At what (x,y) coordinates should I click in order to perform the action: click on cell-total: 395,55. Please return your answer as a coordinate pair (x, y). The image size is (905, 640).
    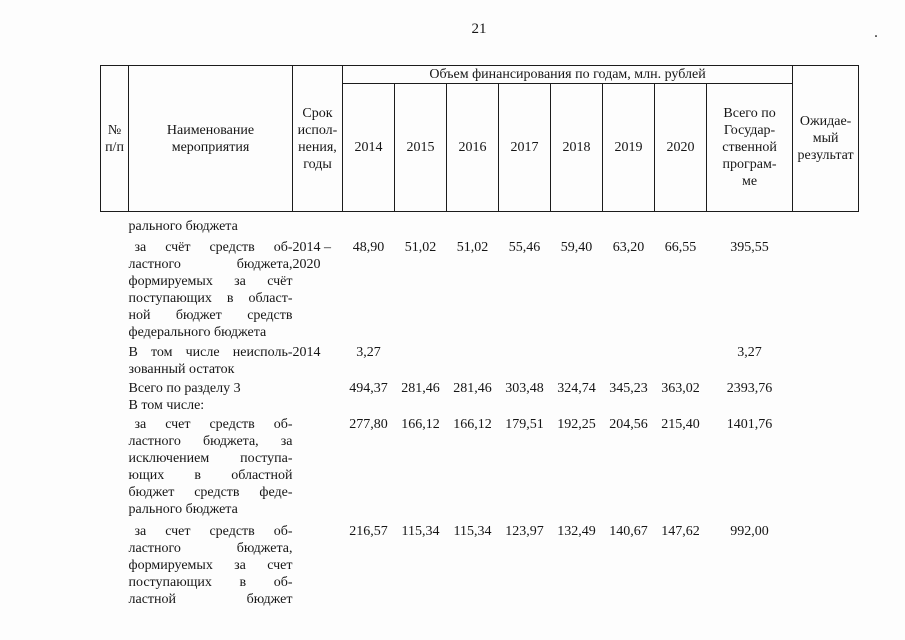
    Looking at the image, I should click on (749, 247).